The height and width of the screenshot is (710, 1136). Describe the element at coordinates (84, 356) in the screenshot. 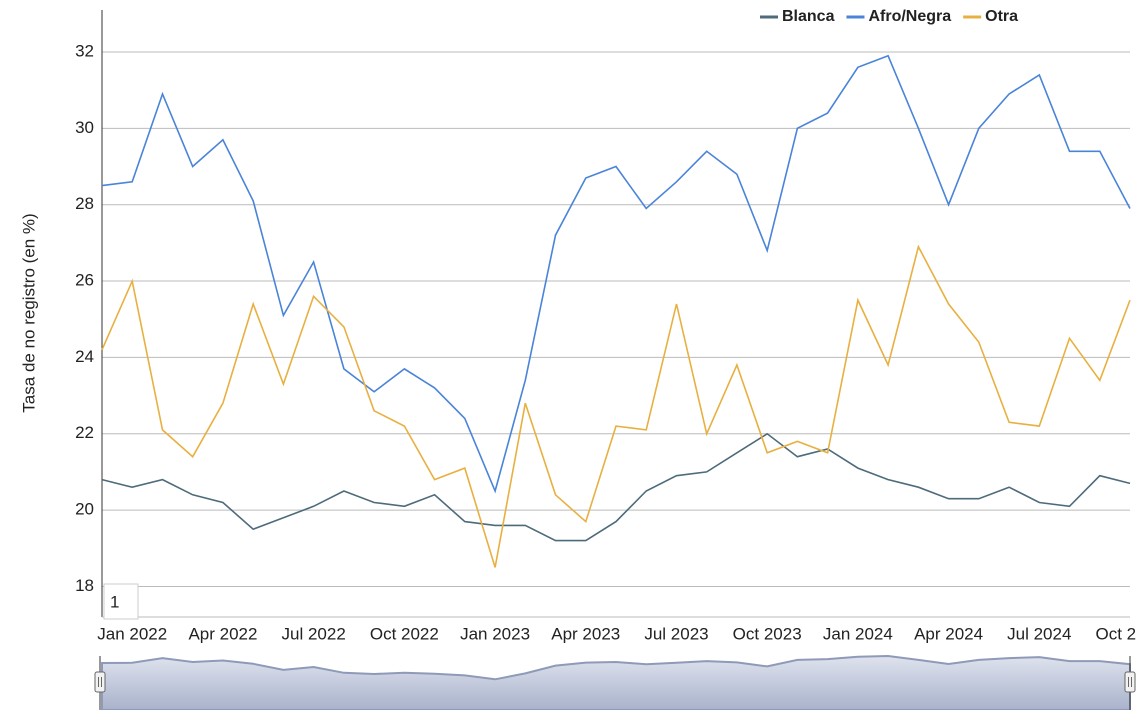

I see `y-tick-label: 24` at that location.